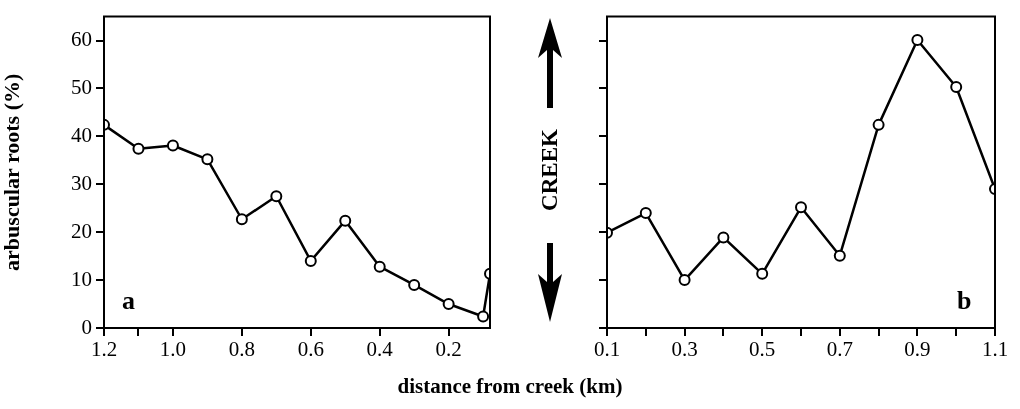 This screenshot has width=1020, height=409. What do you see at coordinates (917, 349) in the screenshot?
I see `x-tick-label: 0.9` at bounding box center [917, 349].